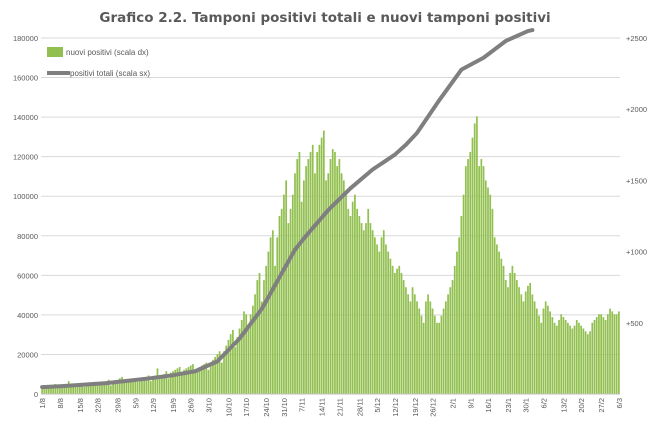 Image resolution: width=650 pixels, height=424 pixels. What do you see at coordinates (581, 405) in the screenshot?
I see `x-tick-label: 20/2` at bounding box center [581, 405].